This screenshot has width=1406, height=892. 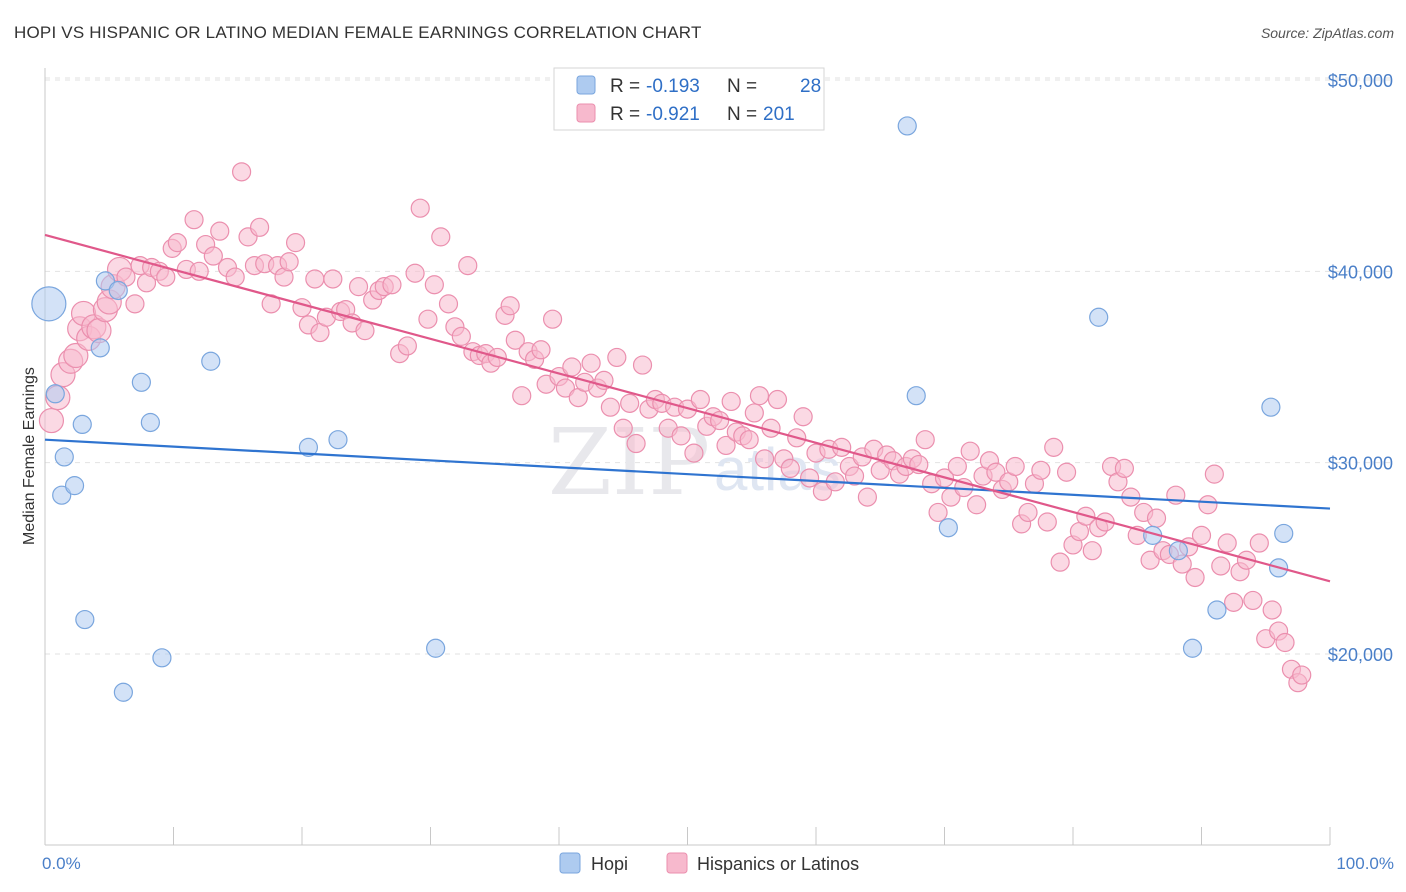 I want to click on legend-n-value-hispanic: 201, so click(x=779, y=114).